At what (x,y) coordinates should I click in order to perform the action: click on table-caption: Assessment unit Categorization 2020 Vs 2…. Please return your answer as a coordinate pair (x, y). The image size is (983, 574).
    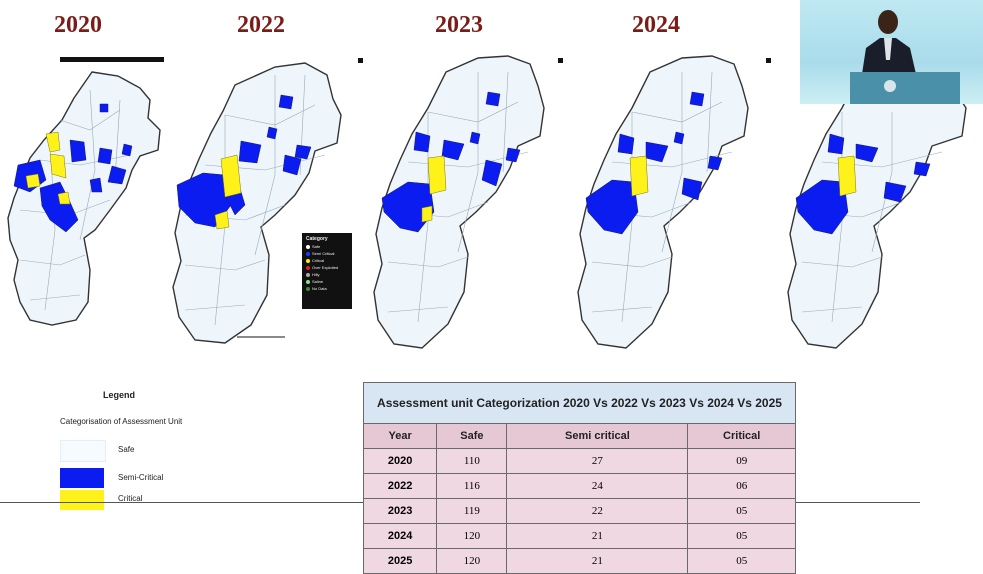
    Looking at the image, I should click on (579, 403).